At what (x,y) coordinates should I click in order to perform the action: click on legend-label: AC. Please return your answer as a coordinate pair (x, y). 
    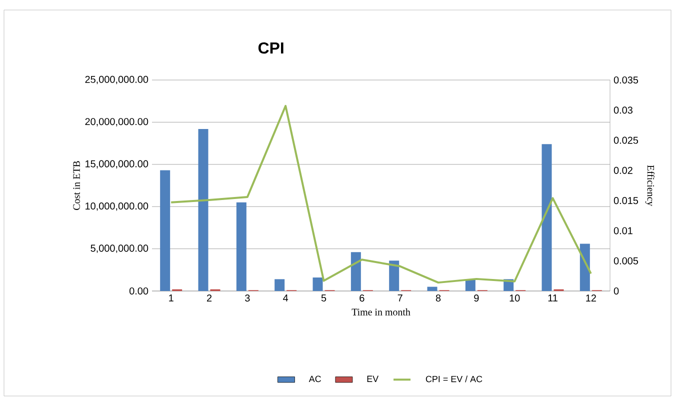
    Looking at the image, I should click on (314, 379).